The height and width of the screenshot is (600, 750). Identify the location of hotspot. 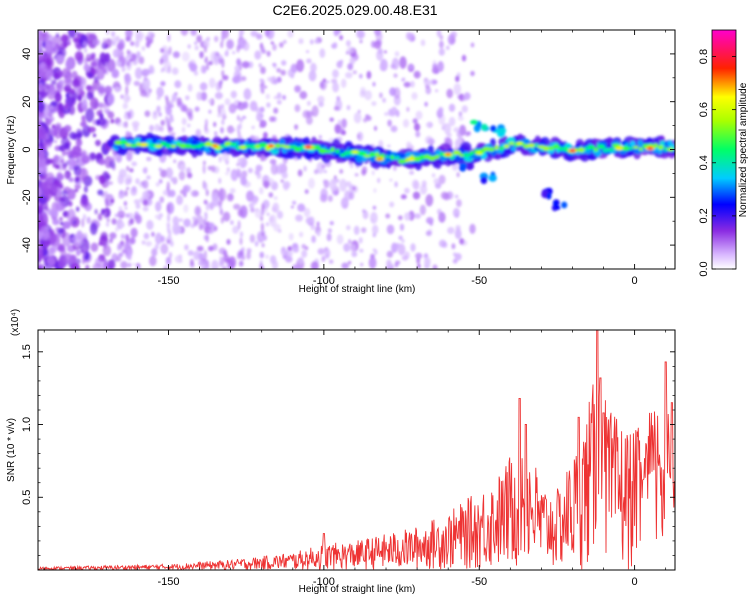
(271, 146).